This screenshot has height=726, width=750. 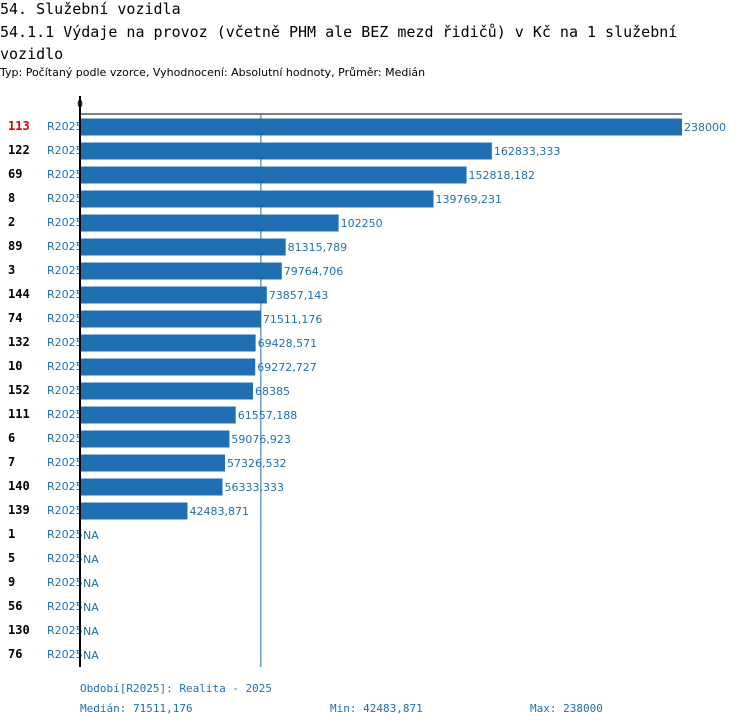 I want to click on category-label: 7, so click(x=11, y=462).